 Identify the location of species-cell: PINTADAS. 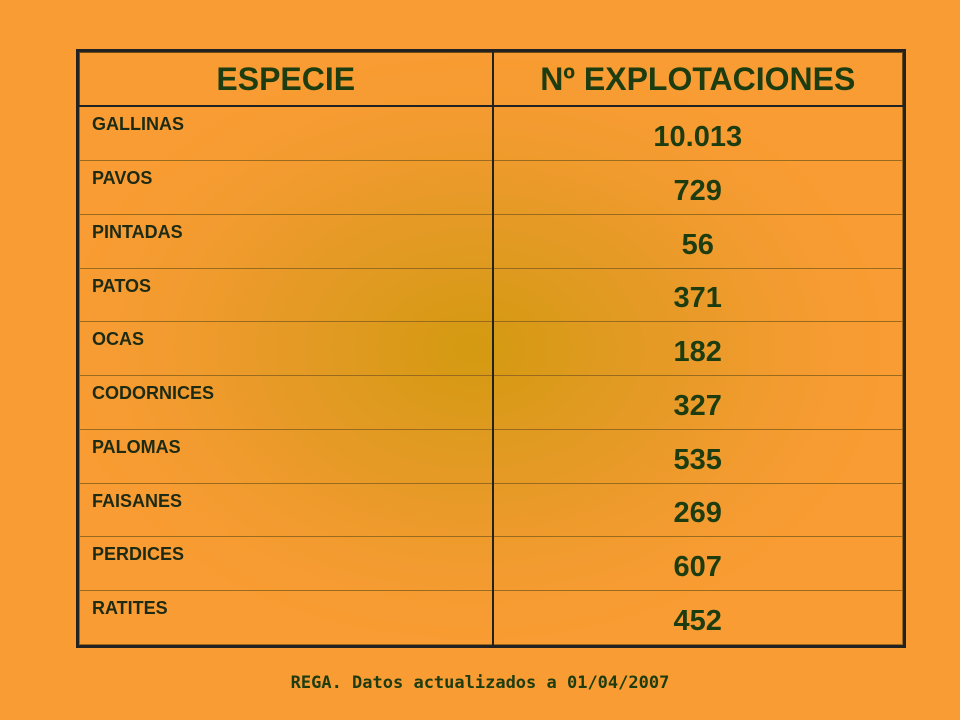
(286, 241).